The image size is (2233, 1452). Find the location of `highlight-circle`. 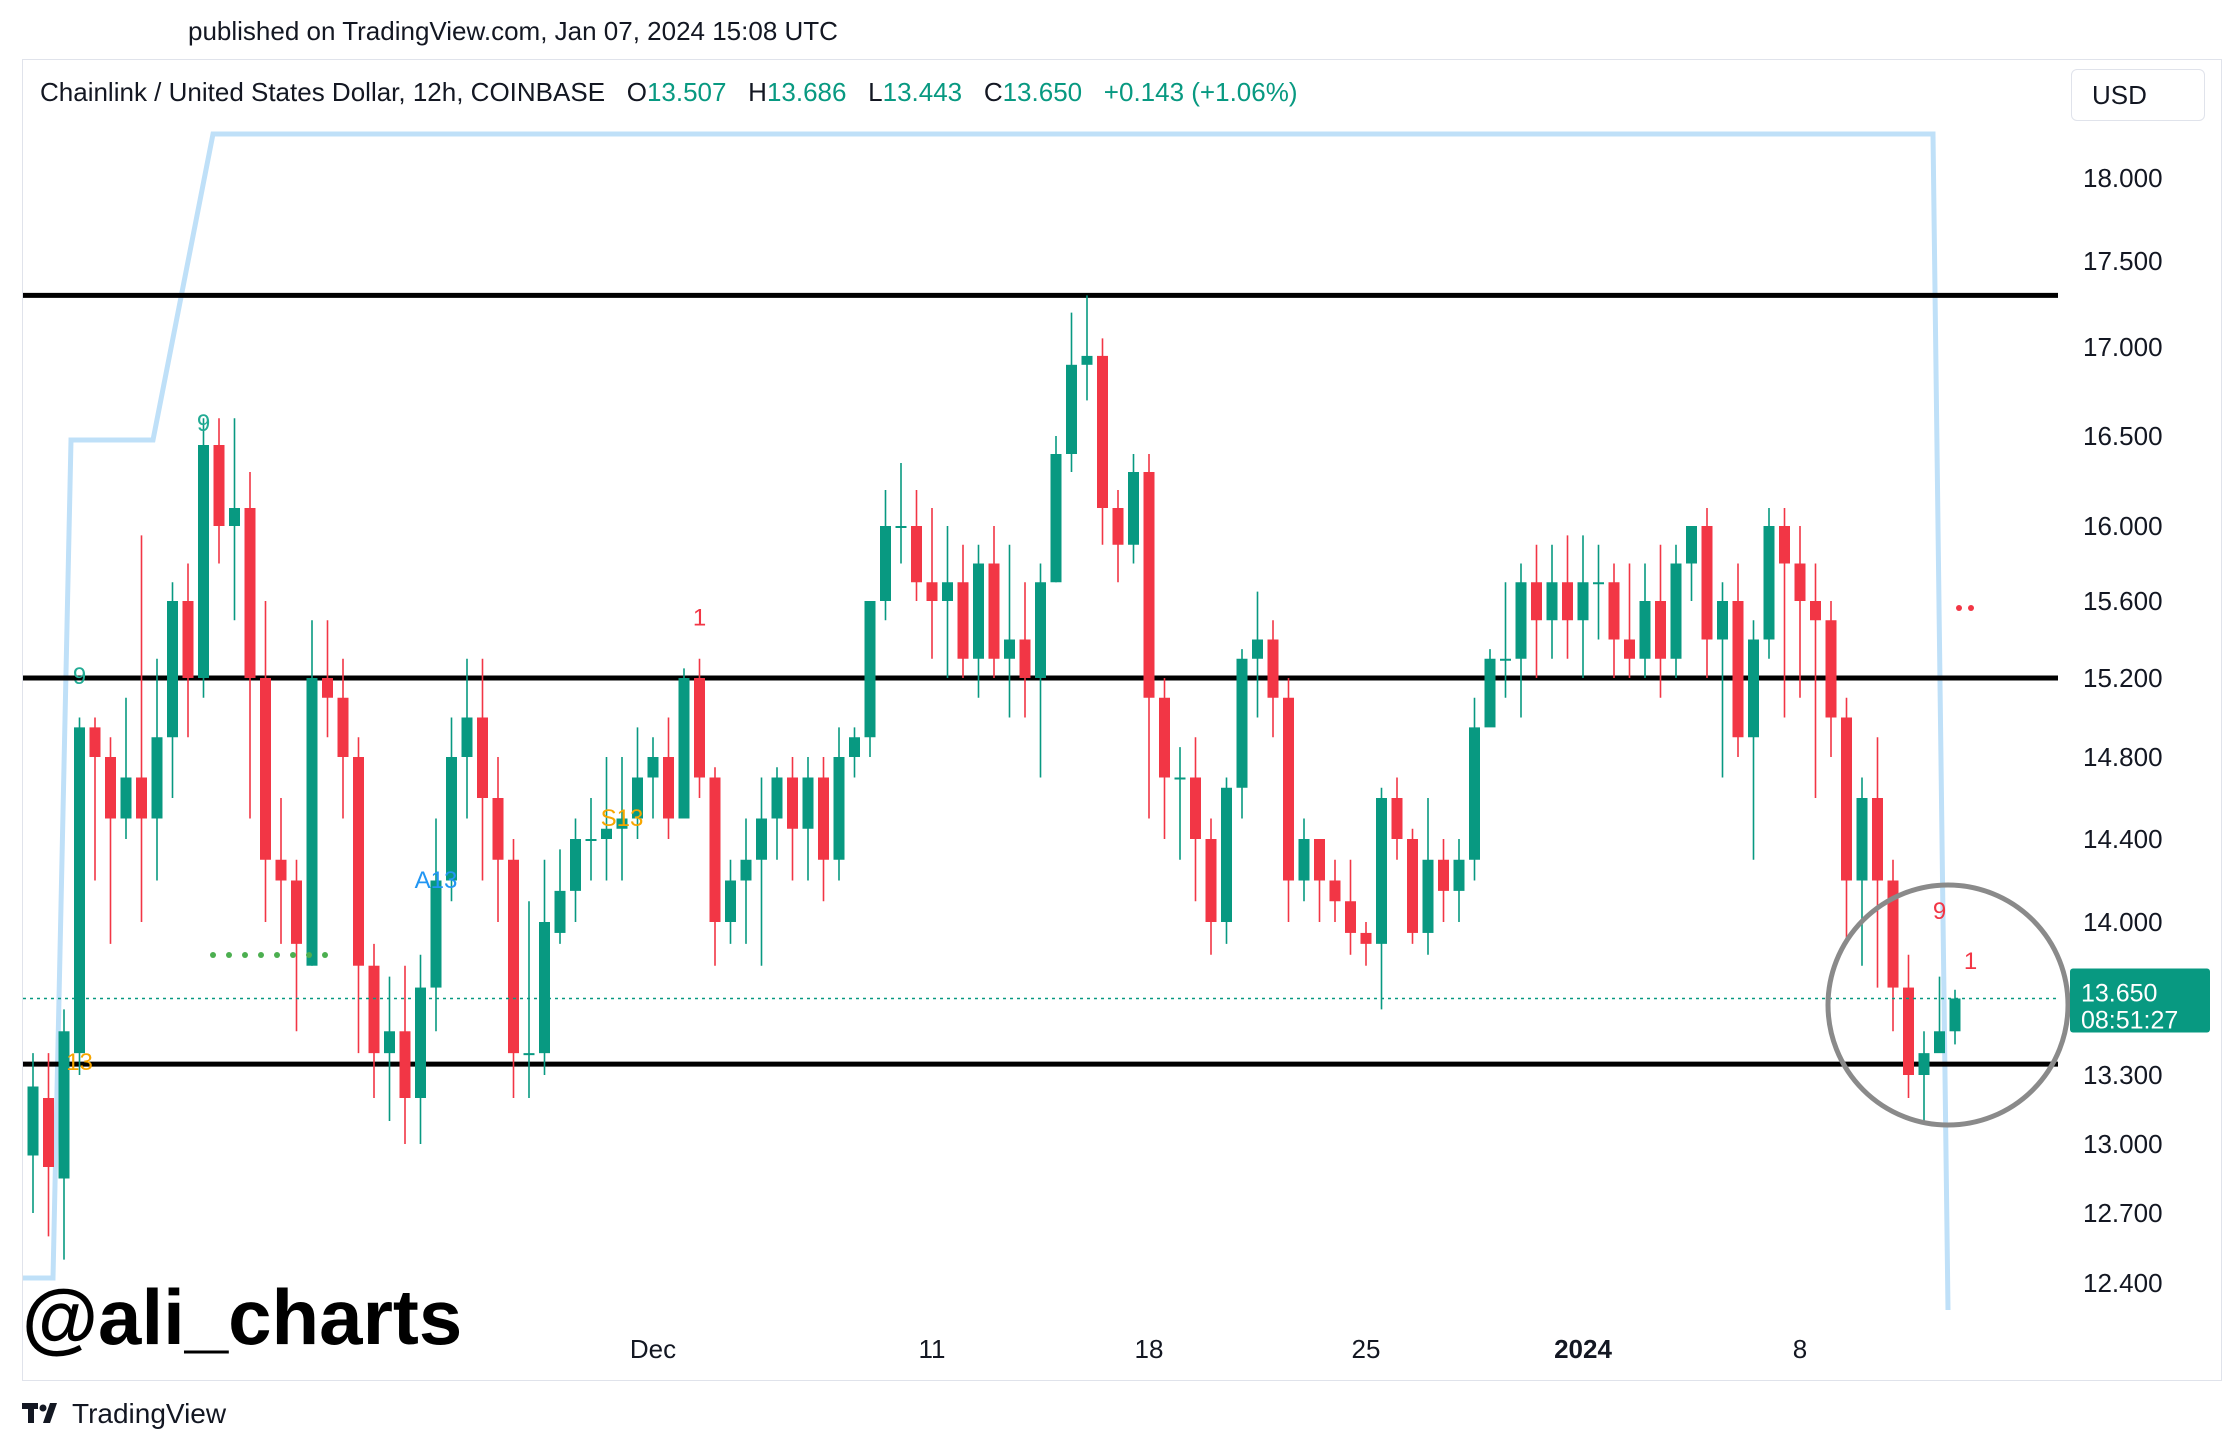

highlight-circle is located at coordinates (1948, 1005).